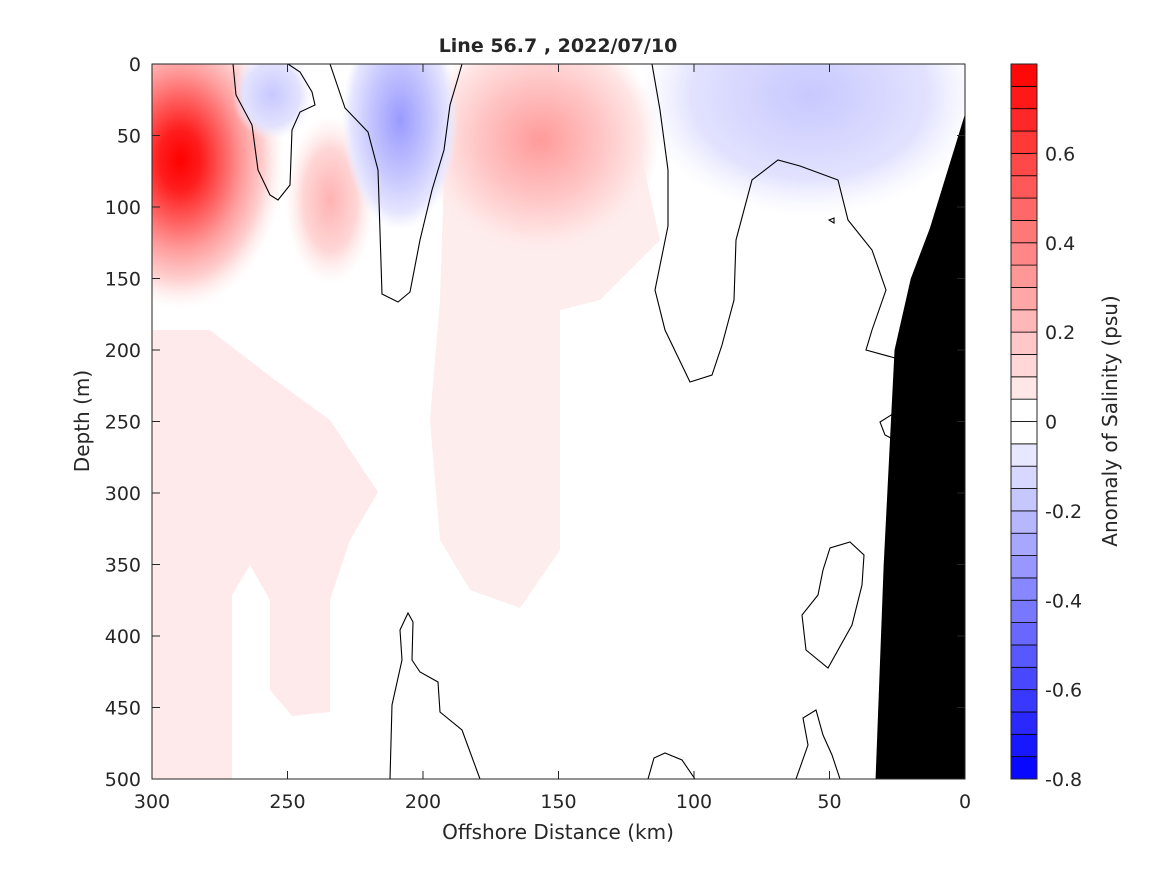  What do you see at coordinates (123, 351) in the screenshot?
I see `y-tick-label: 200` at bounding box center [123, 351].